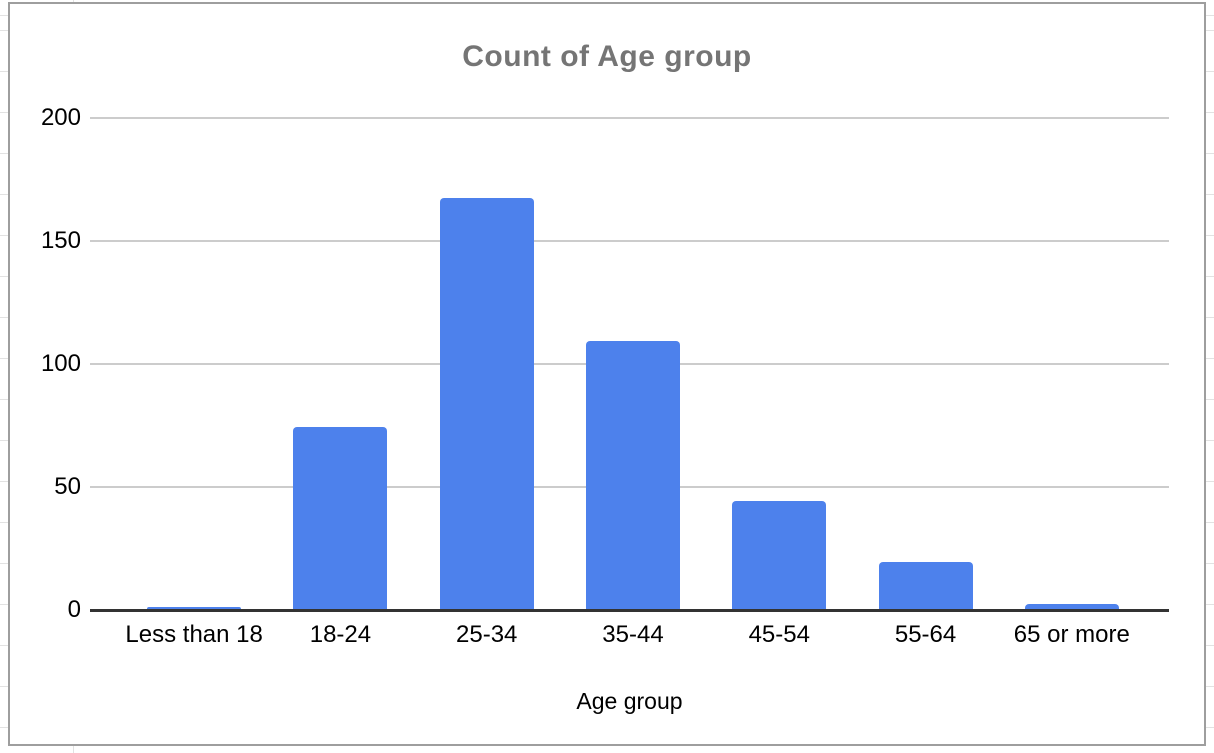 The image size is (1214, 753). I want to click on x-tick-label: 45-54, so click(779, 634).